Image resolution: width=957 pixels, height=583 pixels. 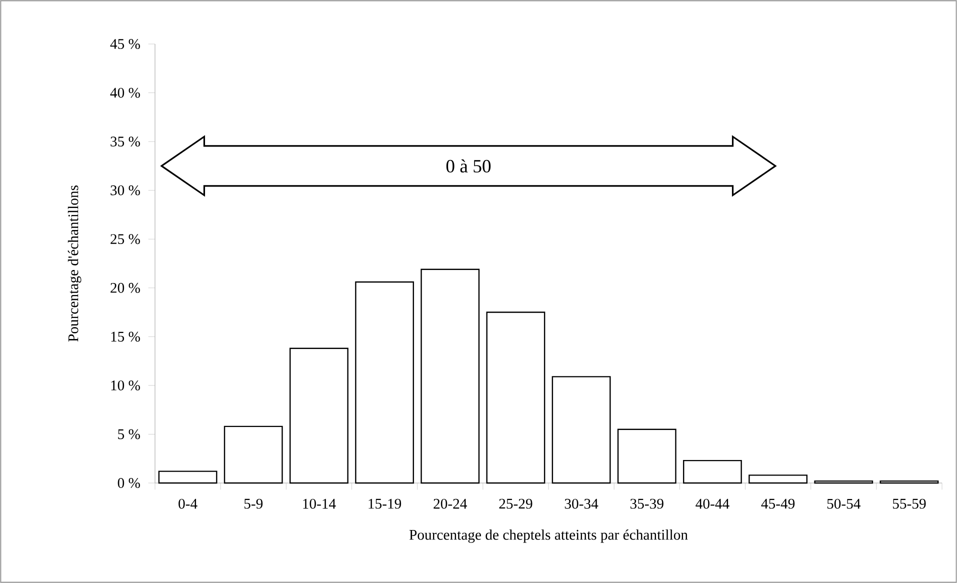 What do you see at coordinates (548, 536) in the screenshot?
I see `x-axis-title: Pourcentage de cheptels atteints par échantillon` at bounding box center [548, 536].